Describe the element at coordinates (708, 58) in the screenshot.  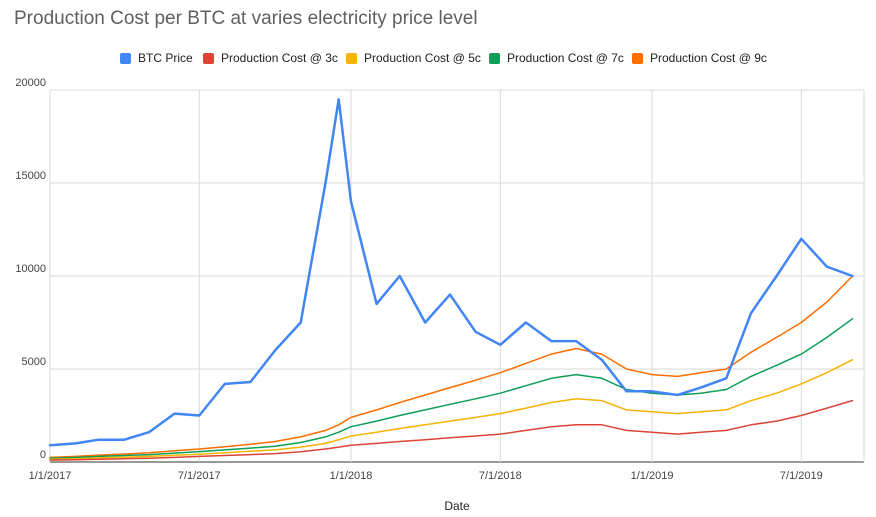
I see `legend-label: Production Cost @ 9c` at that location.